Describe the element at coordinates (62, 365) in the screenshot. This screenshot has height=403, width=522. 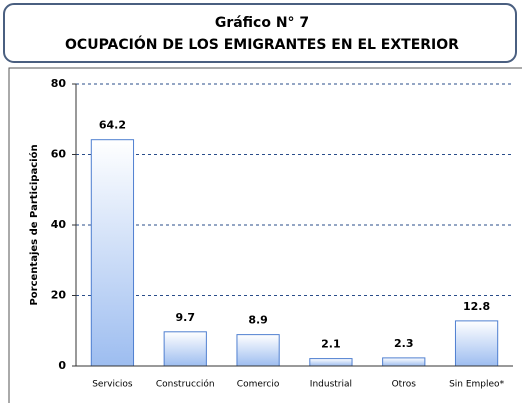
I see `y-tick-label: 0` at that location.